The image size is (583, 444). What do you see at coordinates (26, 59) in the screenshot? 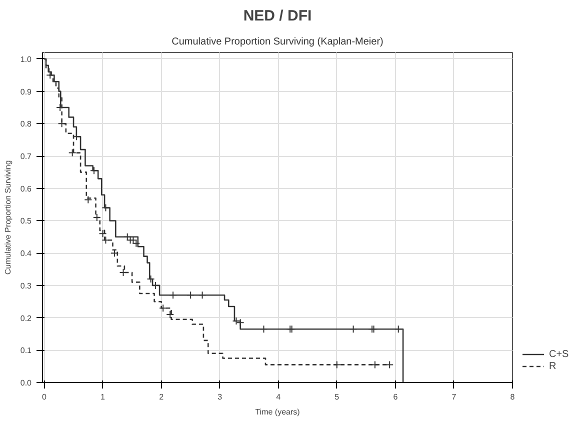
I see `y-tick-label: 1.0` at bounding box center [26, 59].